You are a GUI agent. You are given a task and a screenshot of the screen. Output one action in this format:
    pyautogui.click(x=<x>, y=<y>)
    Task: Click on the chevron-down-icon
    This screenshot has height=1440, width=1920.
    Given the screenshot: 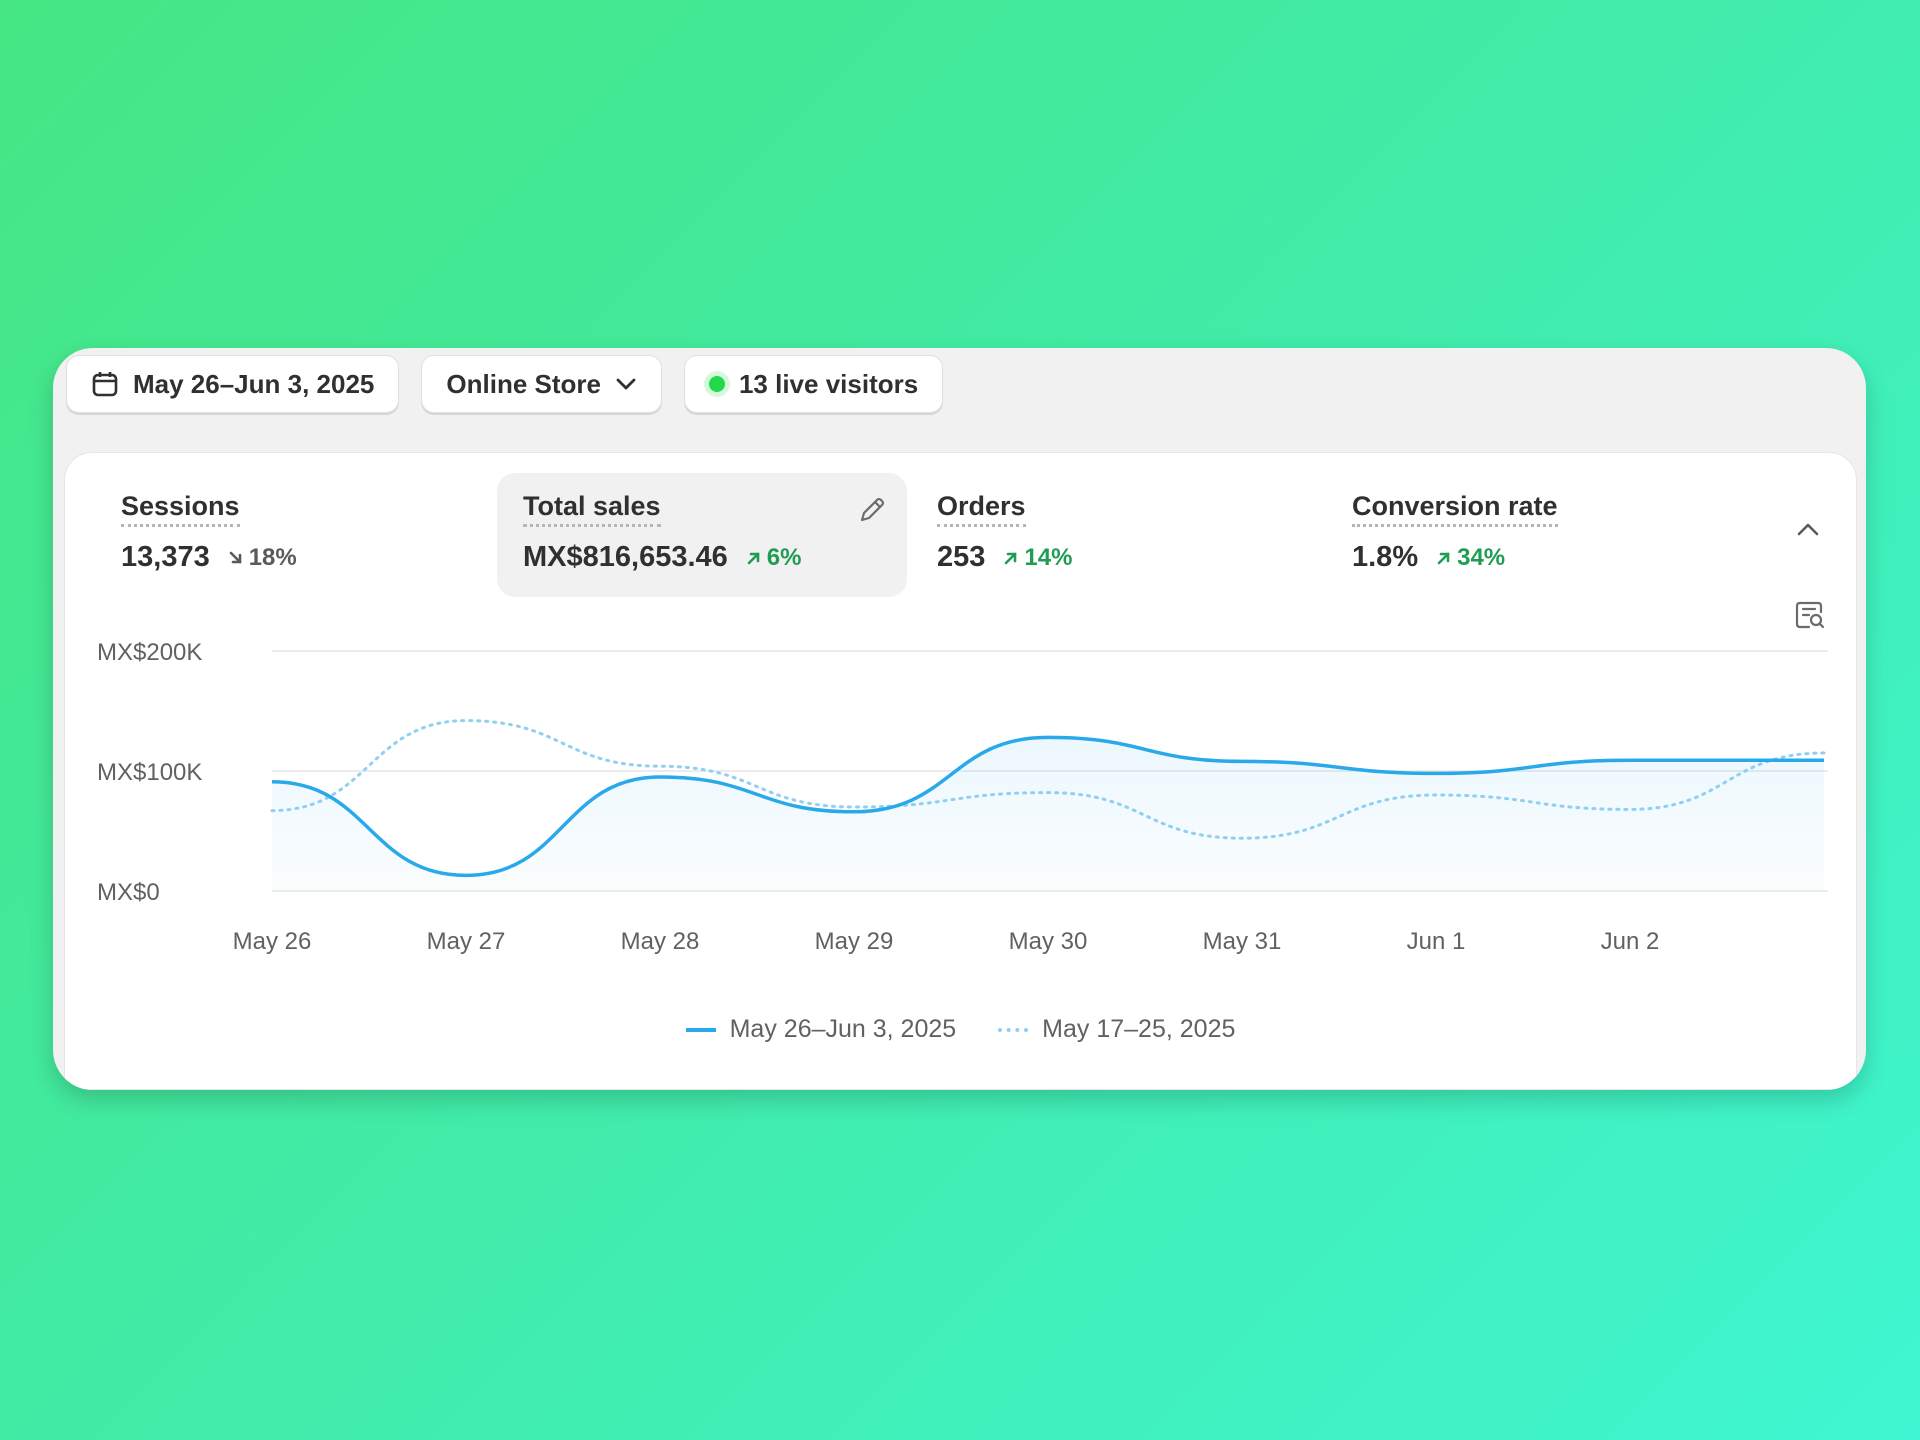 What is the action you would take?
    pyautogui.click(x=626, y=384)
    